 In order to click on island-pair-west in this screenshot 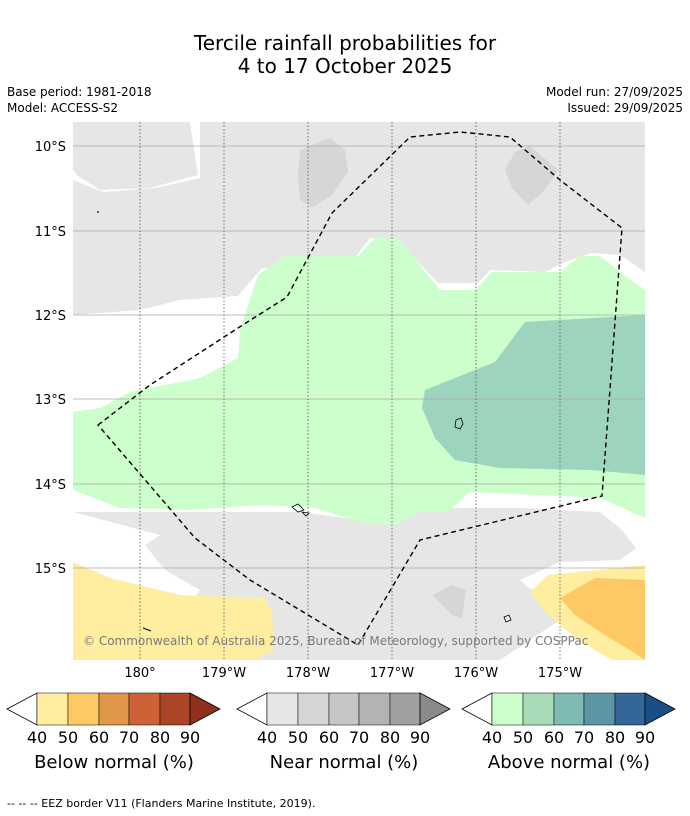, I will do `click(300, 510)`.